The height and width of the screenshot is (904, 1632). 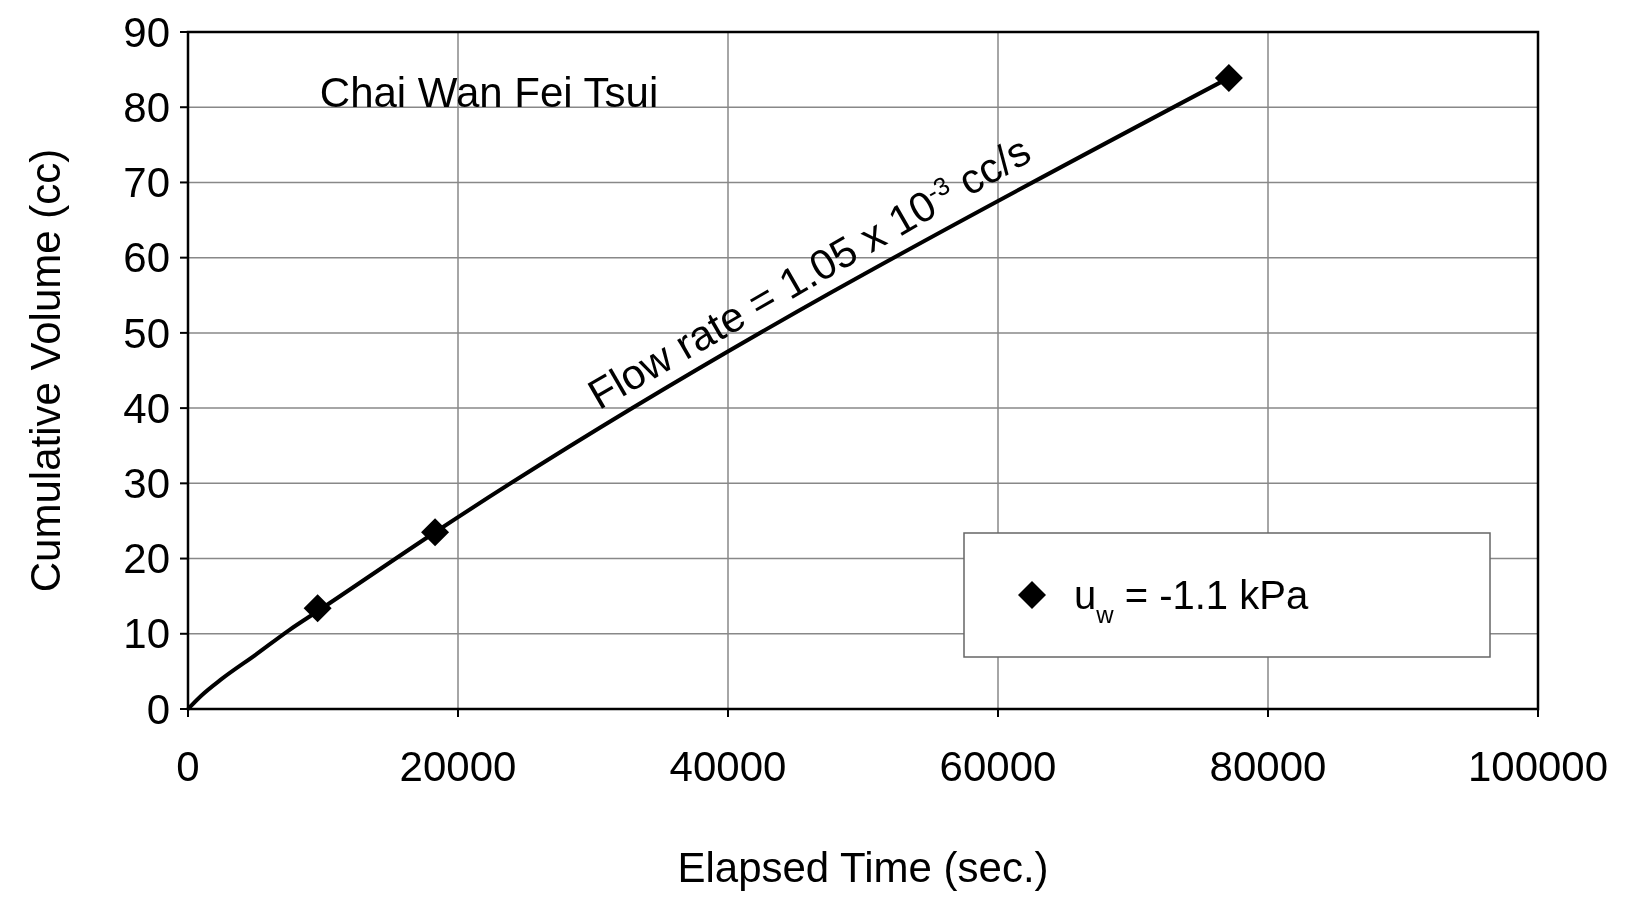 What do you see at coordinates (146, 408) in the screenshot?
I see `y-tick-label: 40` at bounding box center [146, 408].